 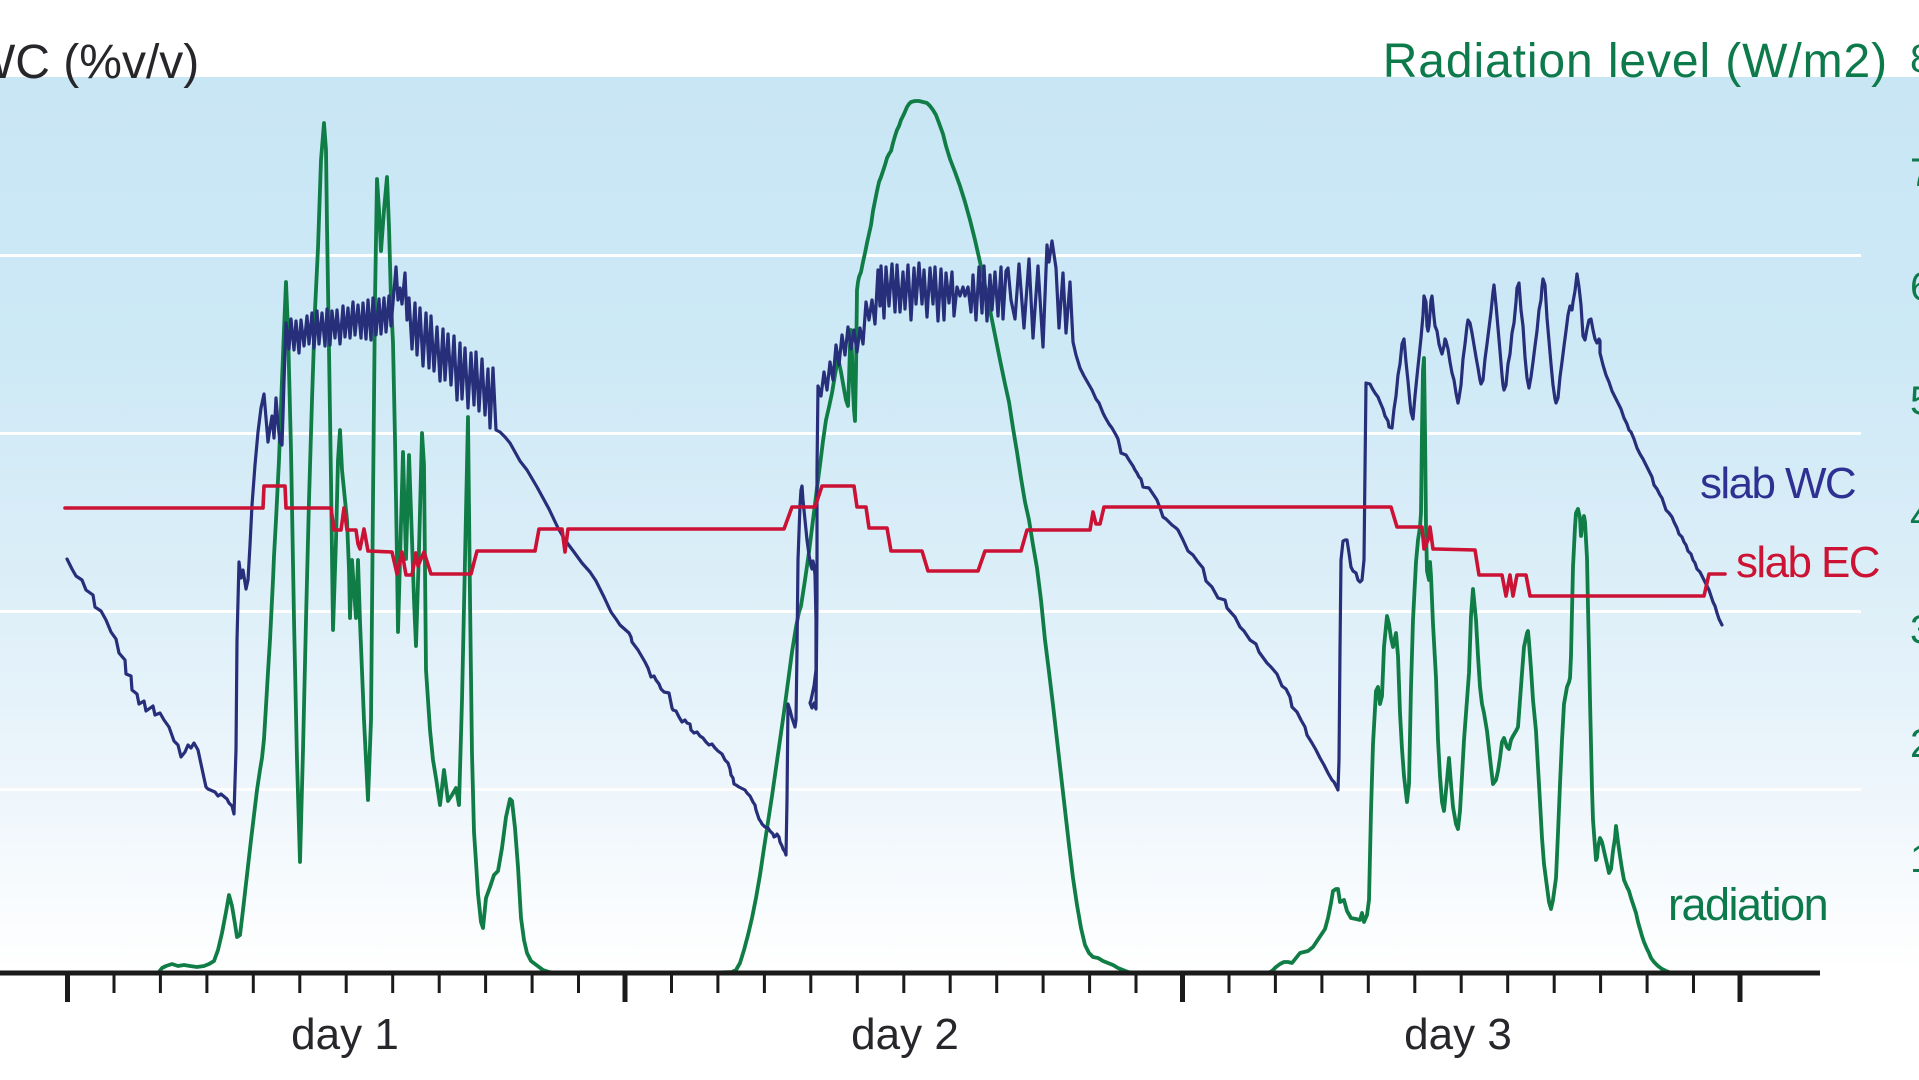 What do you see at coordinates (905, 1034) in the screenshot?
I see `svg-text: day 2` at bounding box center [905, 1034].